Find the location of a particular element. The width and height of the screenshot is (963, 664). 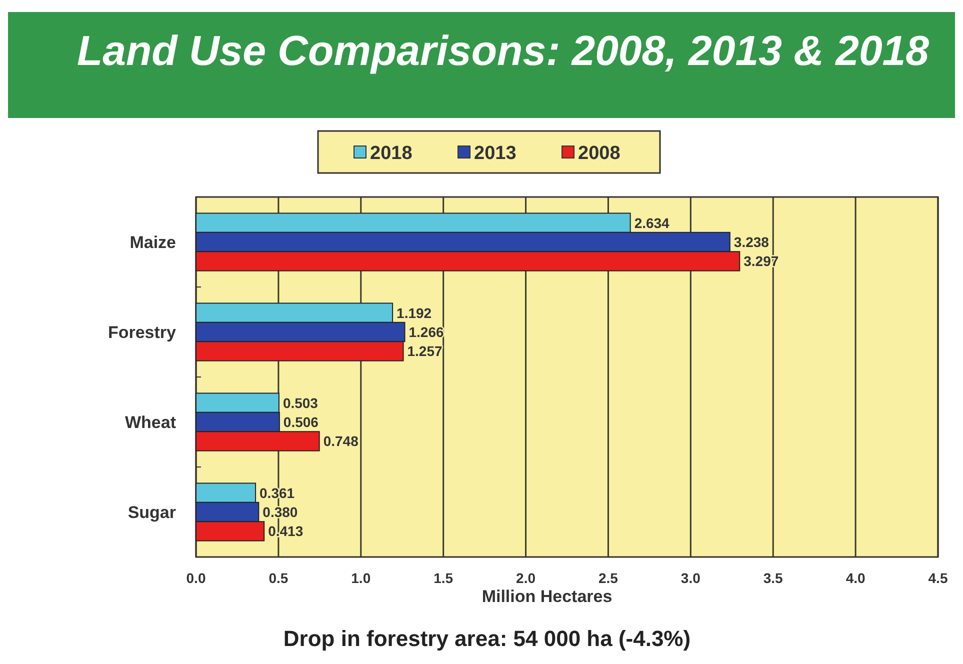

data-label: 0.503 is located at coordinates (300, 402).